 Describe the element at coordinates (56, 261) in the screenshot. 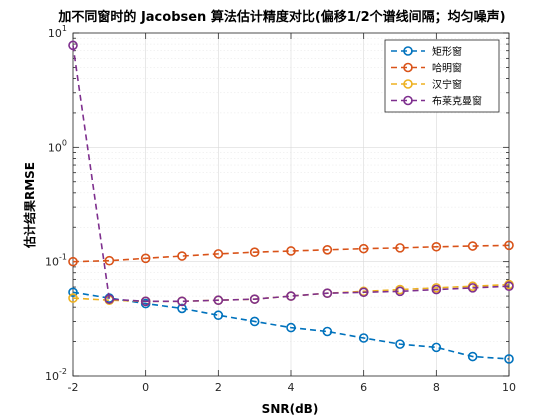

I see `y-tick-label: 10⁻¹` at that location.